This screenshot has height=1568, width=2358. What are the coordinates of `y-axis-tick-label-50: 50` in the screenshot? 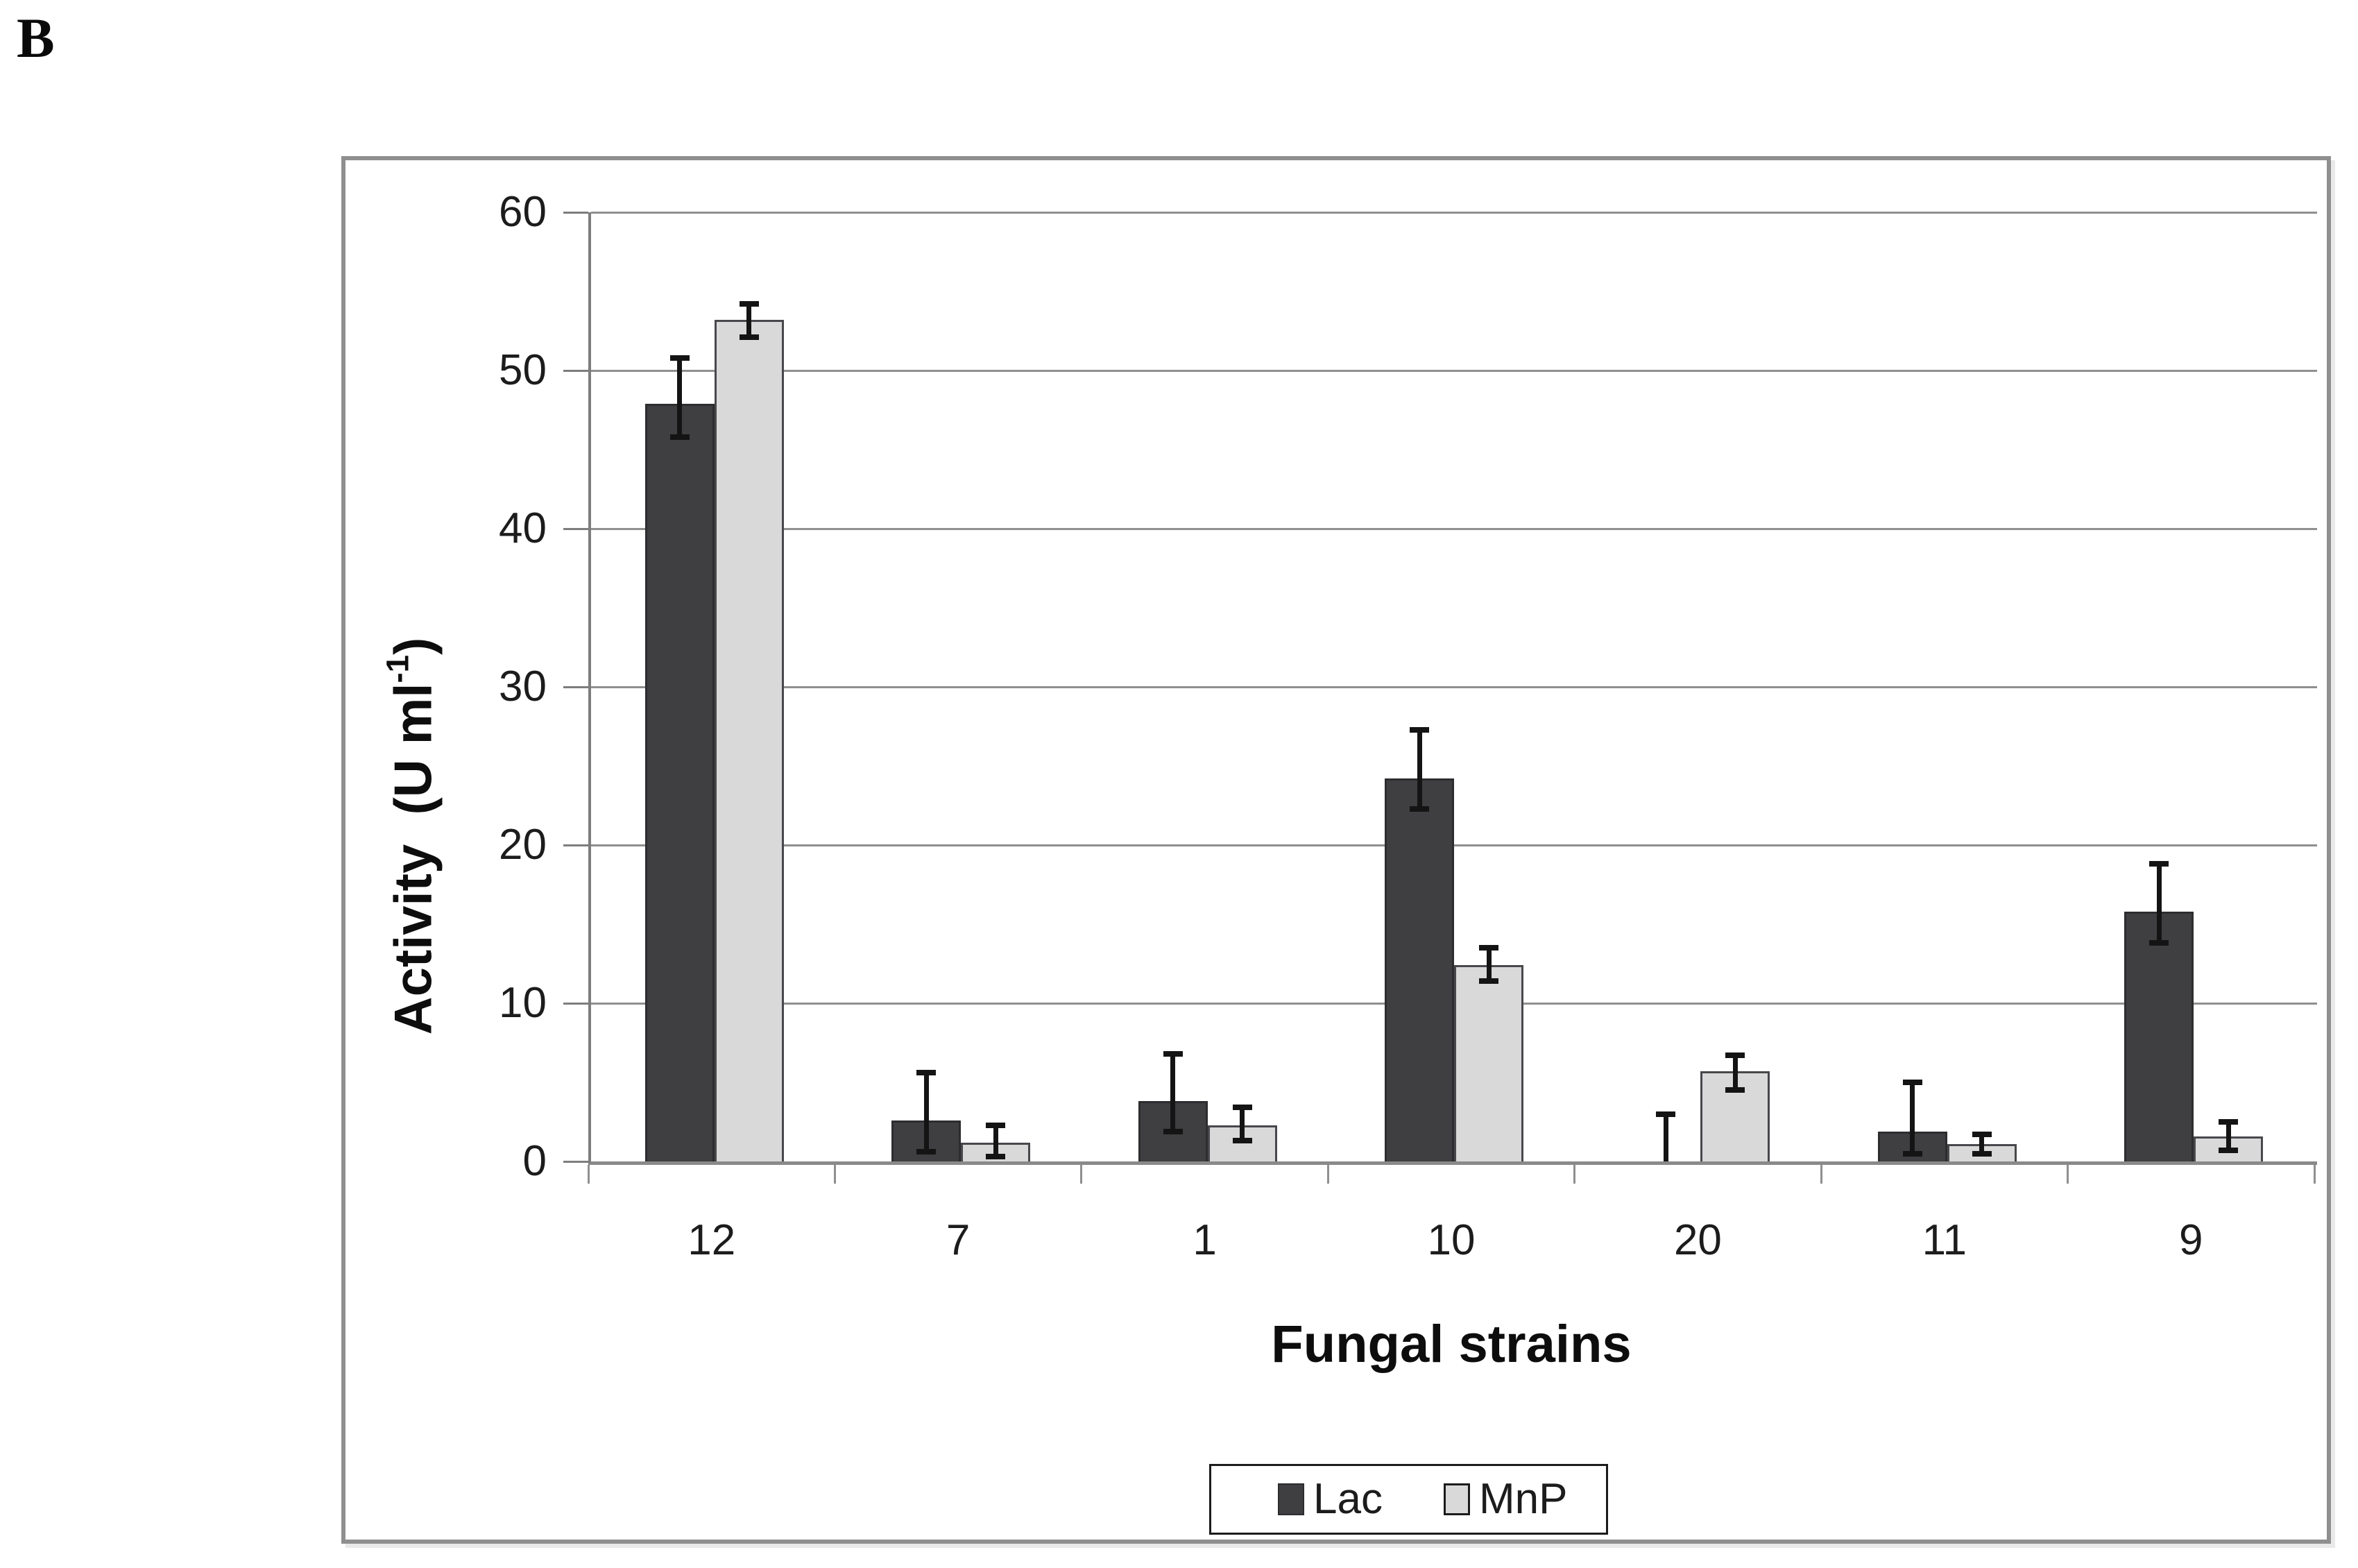 It's located at (523, 370).